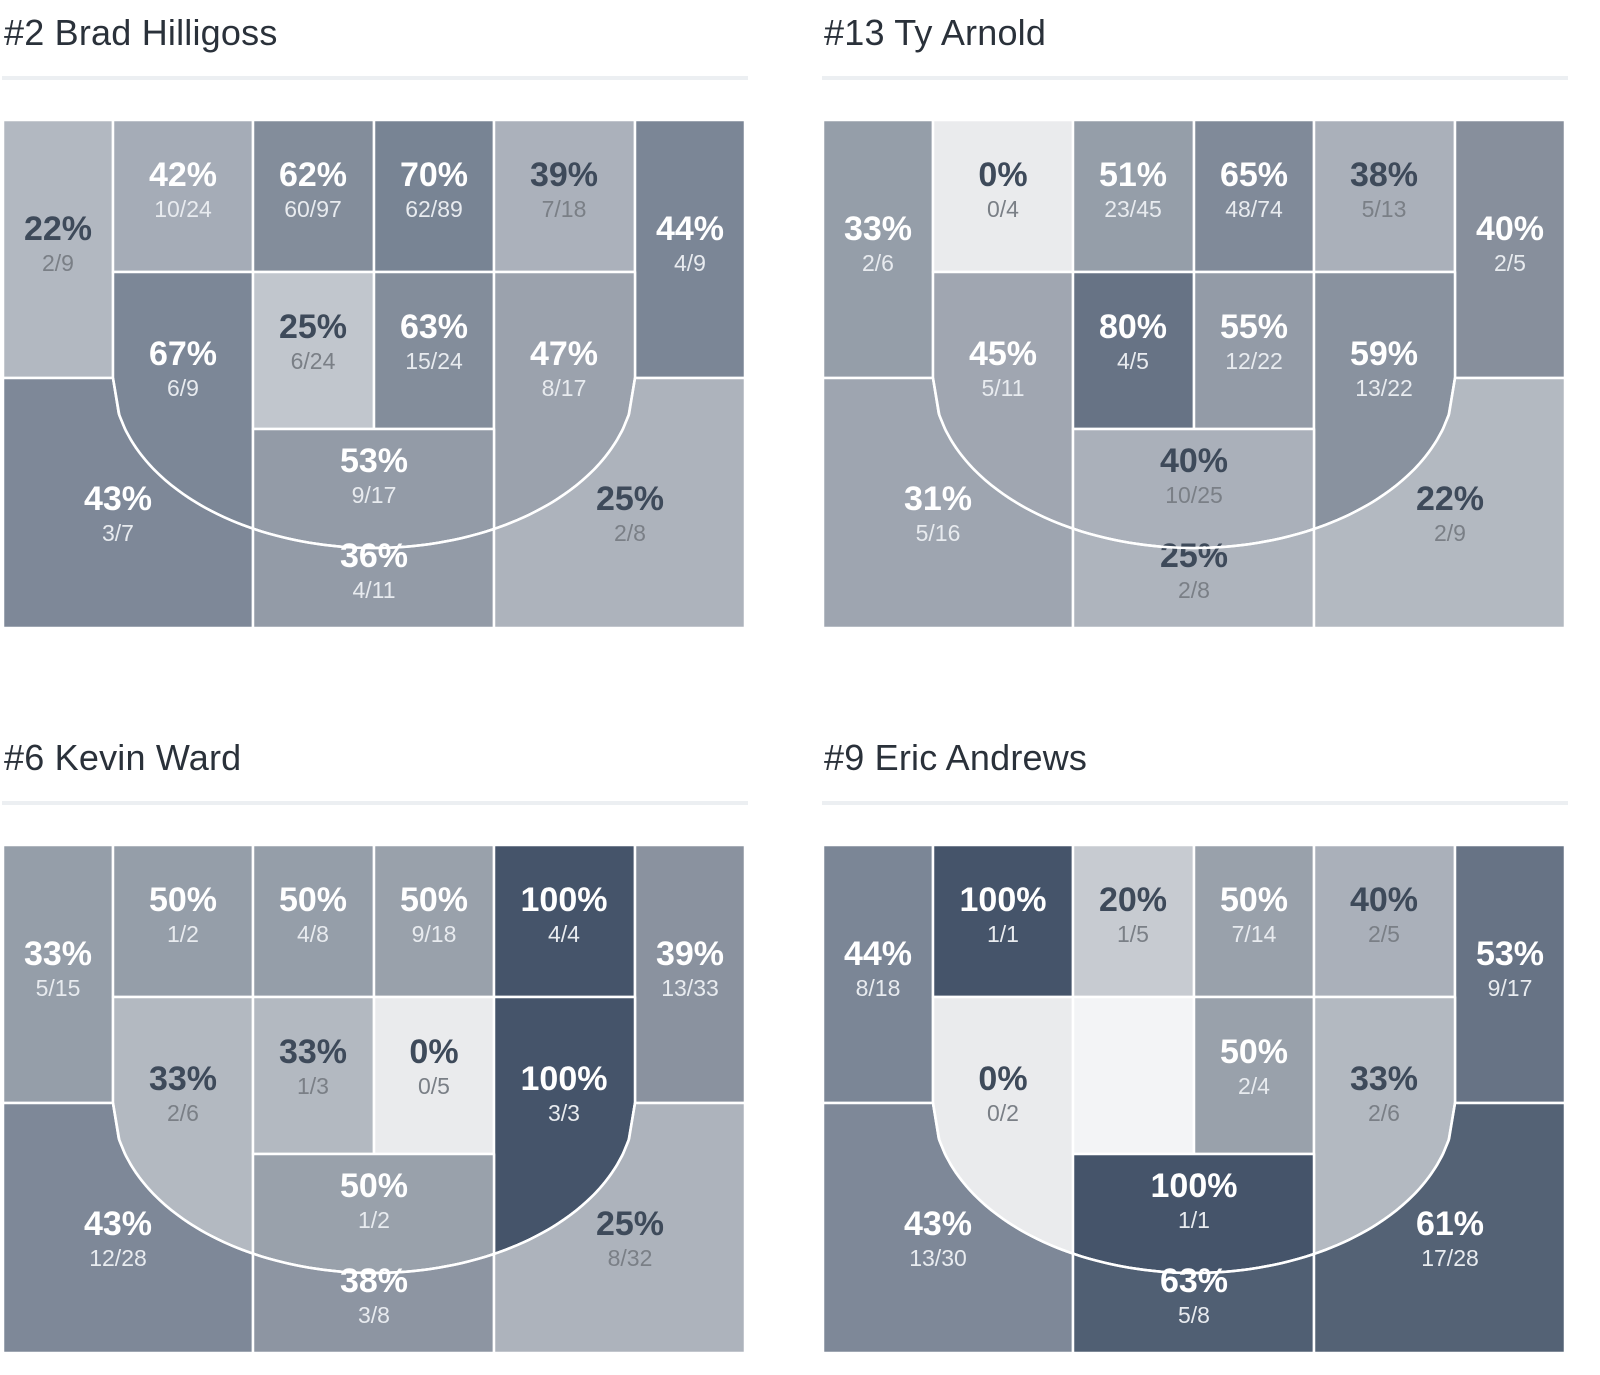 This screenshot has width=1600, height=1375. I want to click on zone-paint-right: 63%15/24, so click(434, 350).